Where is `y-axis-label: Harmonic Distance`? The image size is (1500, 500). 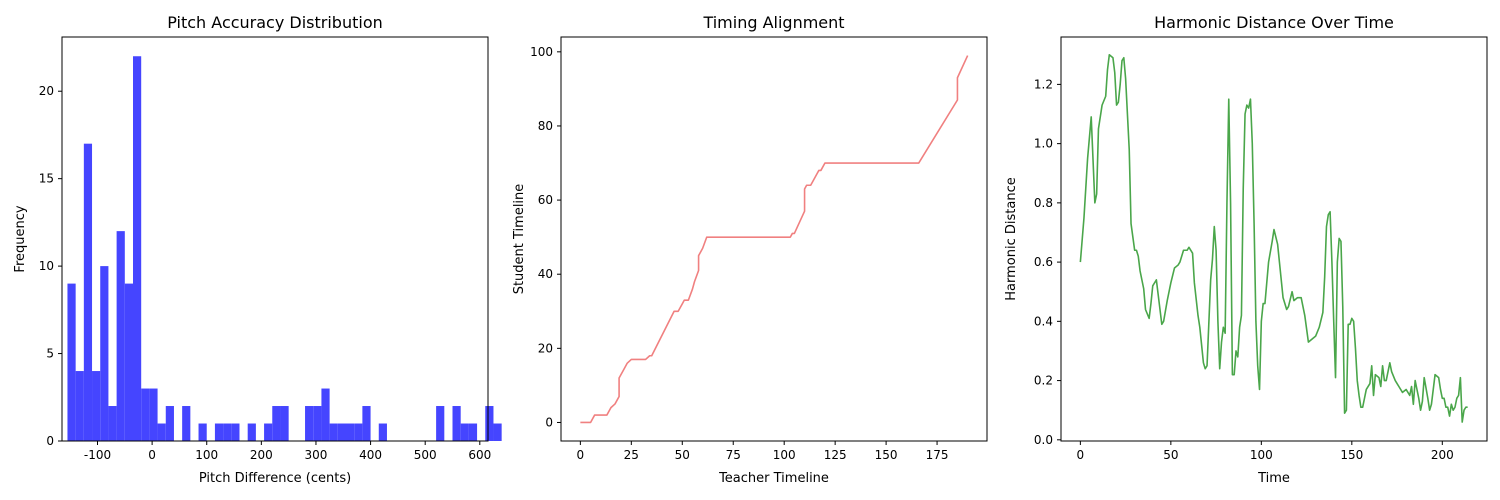
y-axis-label: Harmonic Distance is located at coordinates (1011, 238).